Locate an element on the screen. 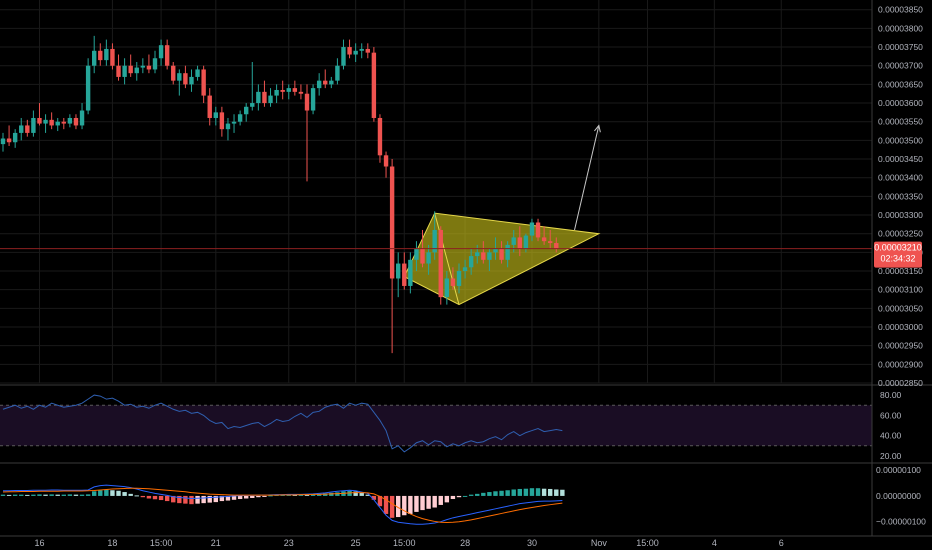 This screenshot has height=550, width=932. price-axis-tick: 0.00003050 is located at coordinates (900, 308).